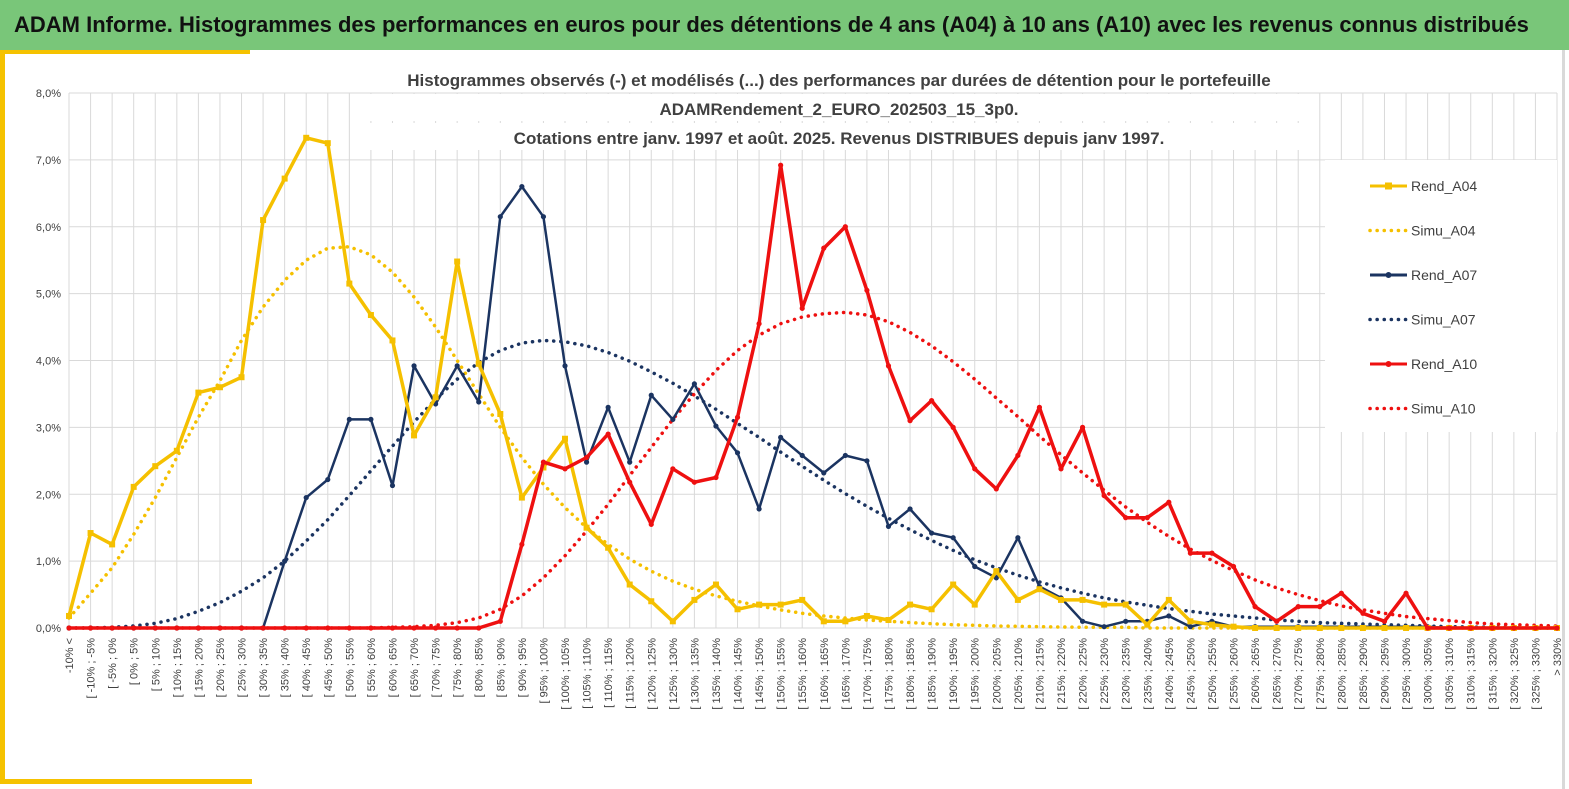  Describe the element at coordinates (1558, 657) in the screenshot. I see `x-tick-label: > 330%` at that location.